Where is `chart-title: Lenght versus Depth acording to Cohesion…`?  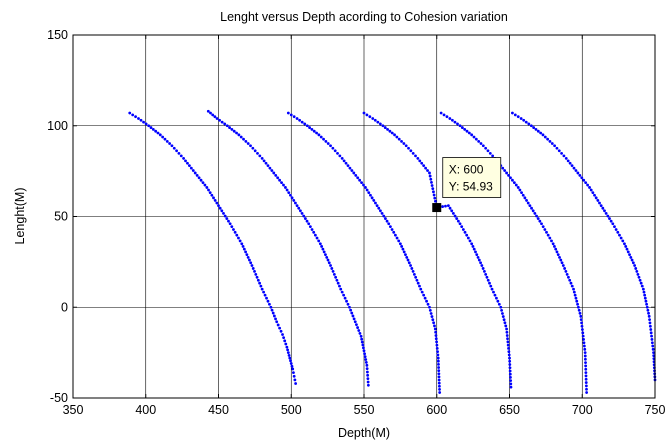 chart-title: Lenght versus Depth acording to Cohesion… is located at coordinates (364, 17).